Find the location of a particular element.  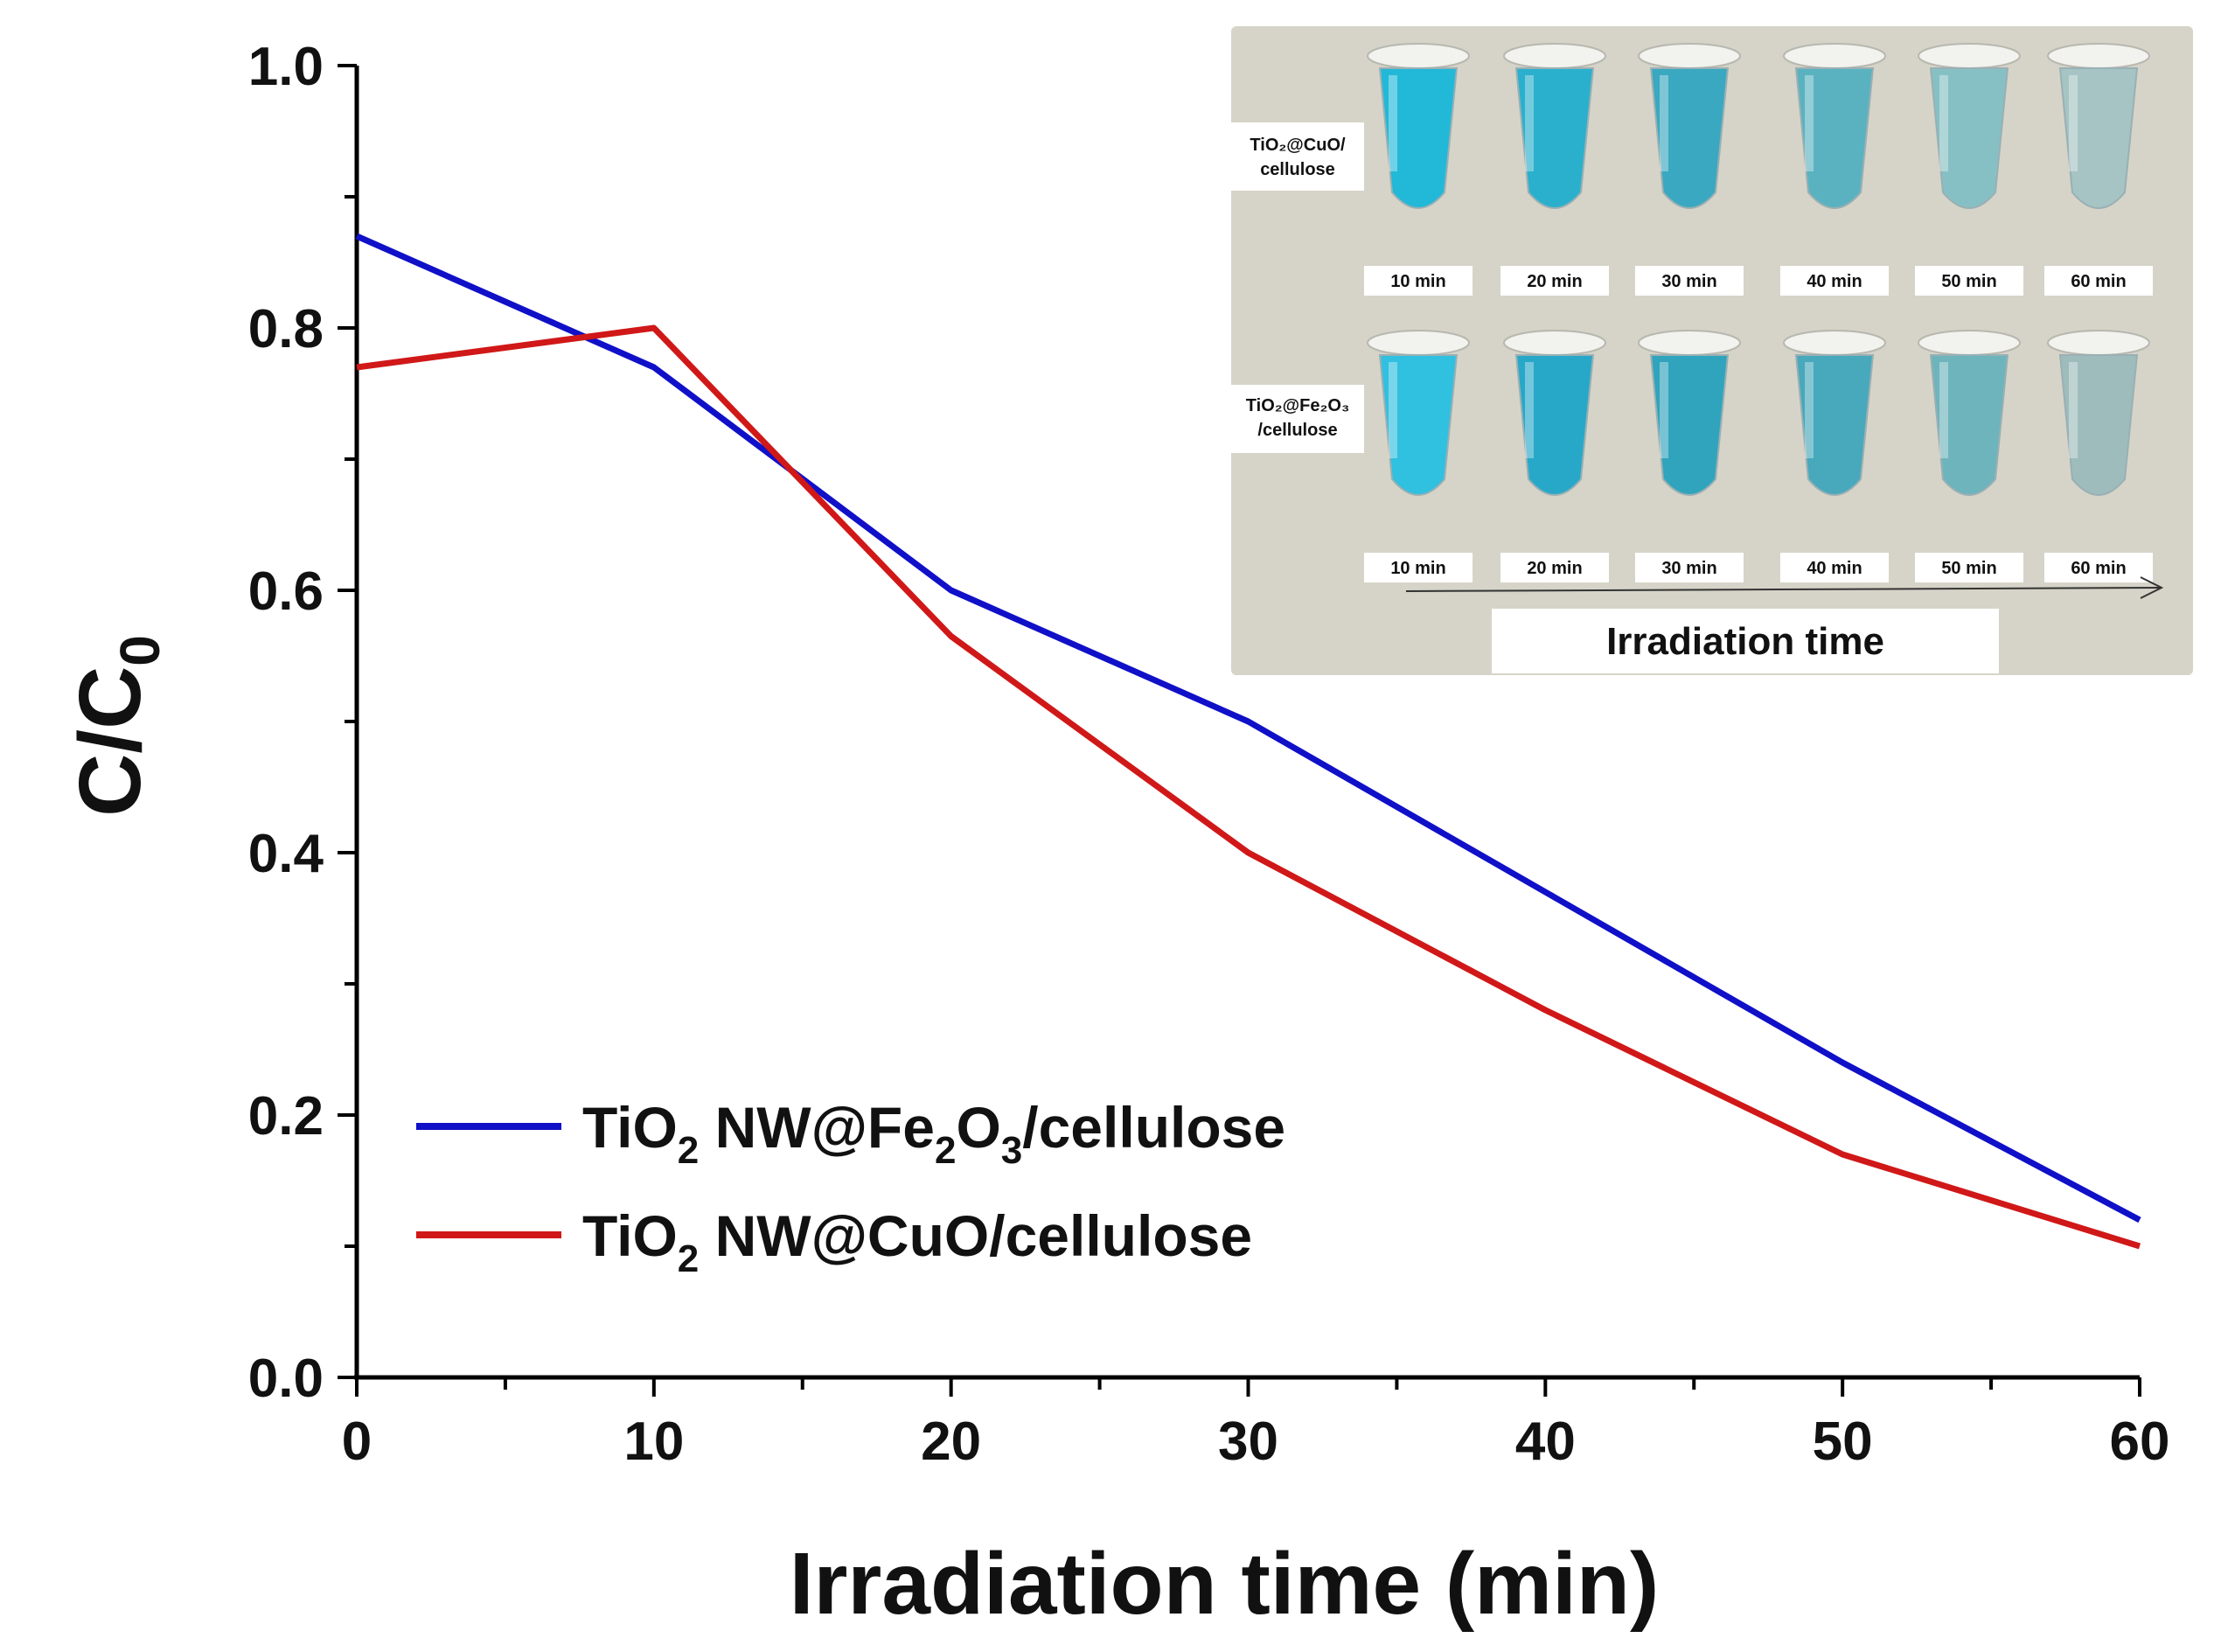

inset-time-label-row1: 50 min is located at coordinates (1968, 281).